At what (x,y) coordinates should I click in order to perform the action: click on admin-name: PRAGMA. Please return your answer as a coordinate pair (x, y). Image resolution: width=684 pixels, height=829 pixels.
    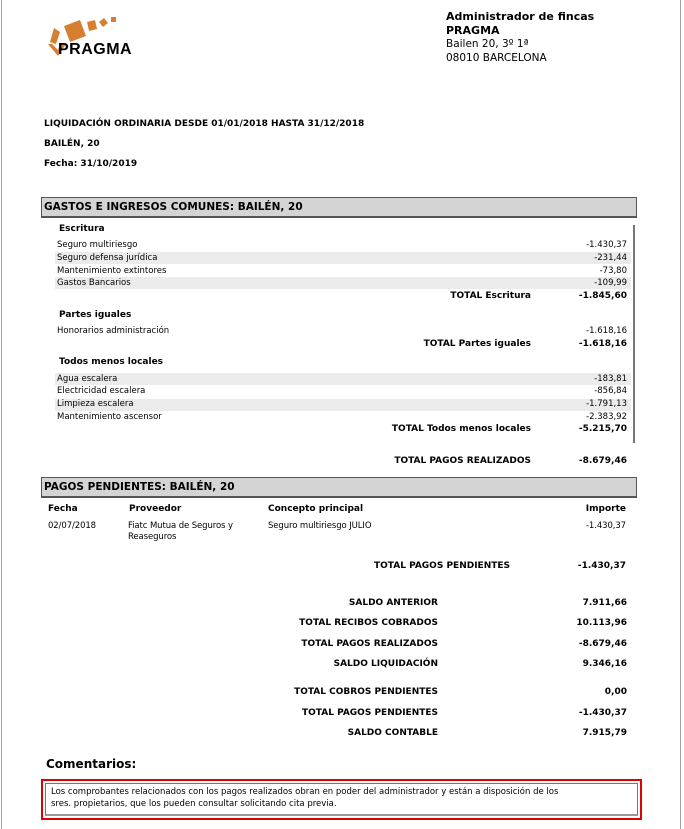
    Looking at the image, I should click on (473, 30).